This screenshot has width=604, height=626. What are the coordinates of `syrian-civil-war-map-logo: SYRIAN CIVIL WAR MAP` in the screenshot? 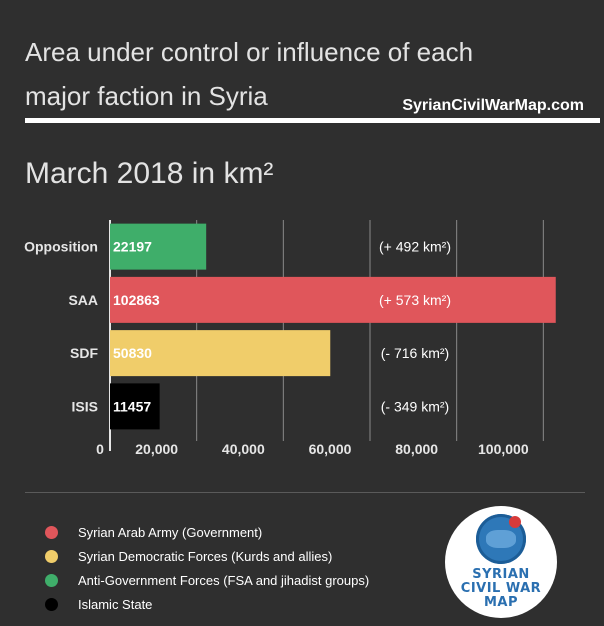 It's located at (501, 562).